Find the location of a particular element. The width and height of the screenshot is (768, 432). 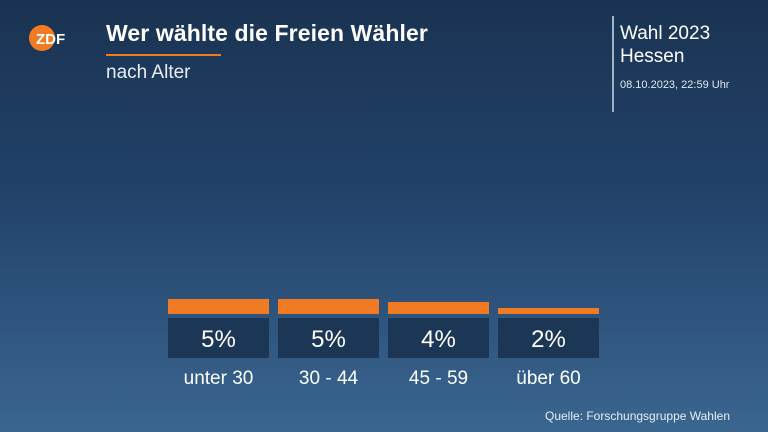

election-region: Hessen is located at coordinates (652, 56).